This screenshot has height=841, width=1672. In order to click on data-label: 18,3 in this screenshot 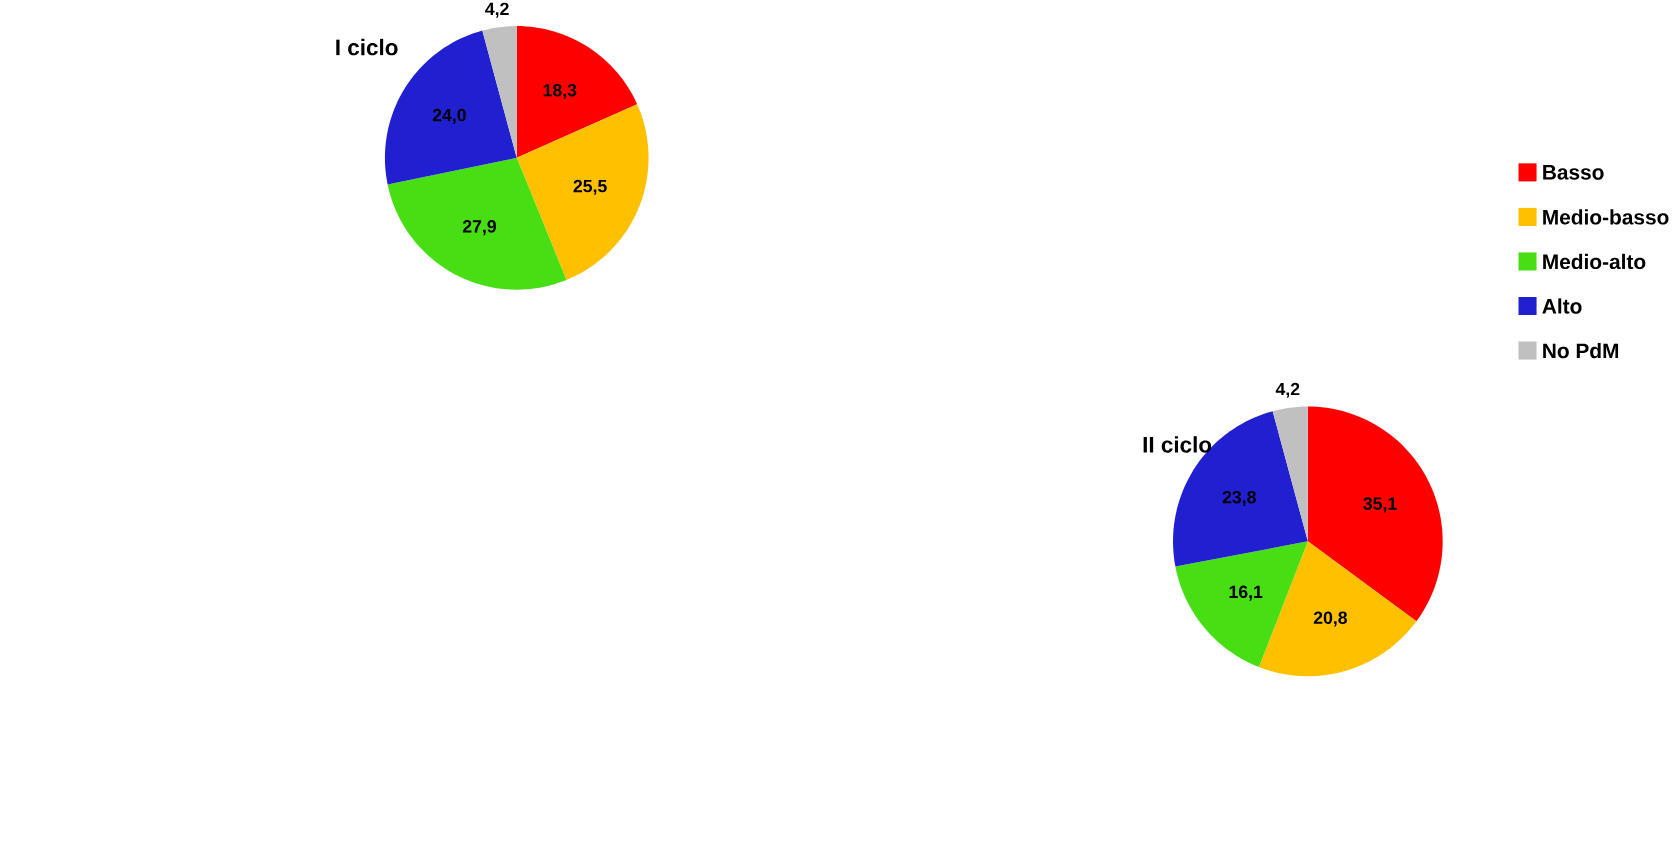, I will do `click(560, 92)`.